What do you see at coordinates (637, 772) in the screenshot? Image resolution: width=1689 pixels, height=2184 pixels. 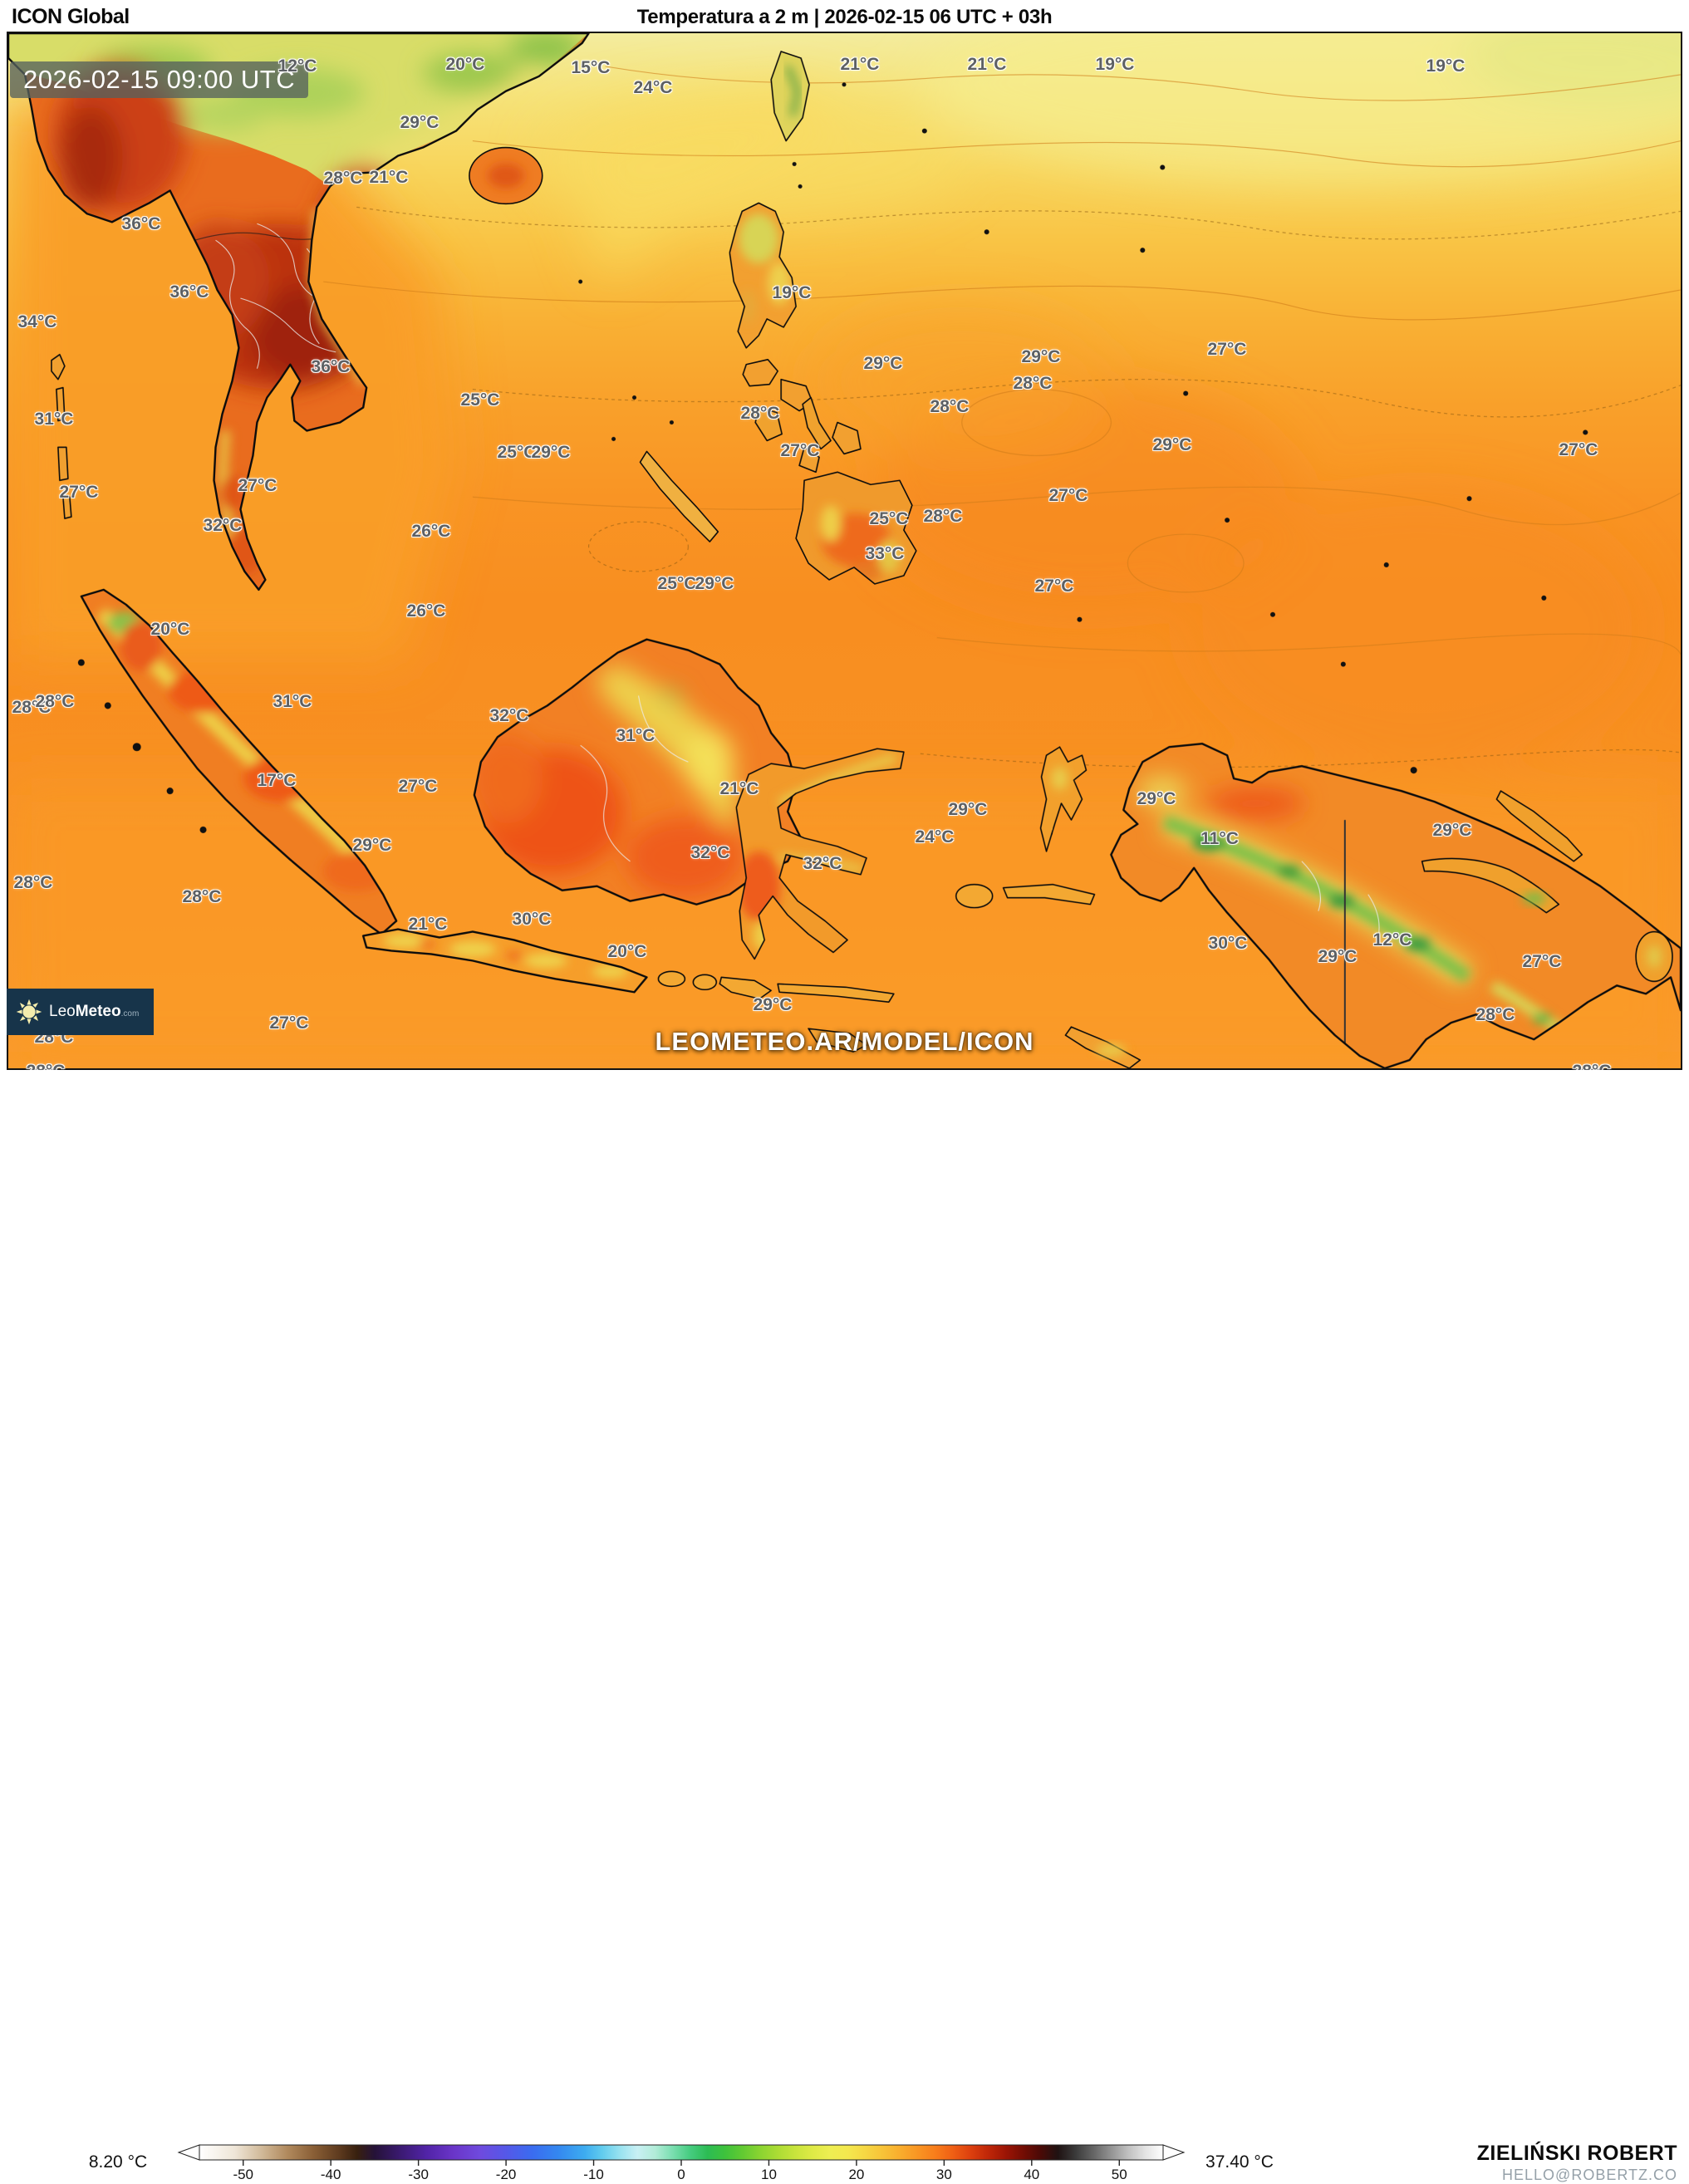 I see `island-borneo` at bounding box center [637, 772].